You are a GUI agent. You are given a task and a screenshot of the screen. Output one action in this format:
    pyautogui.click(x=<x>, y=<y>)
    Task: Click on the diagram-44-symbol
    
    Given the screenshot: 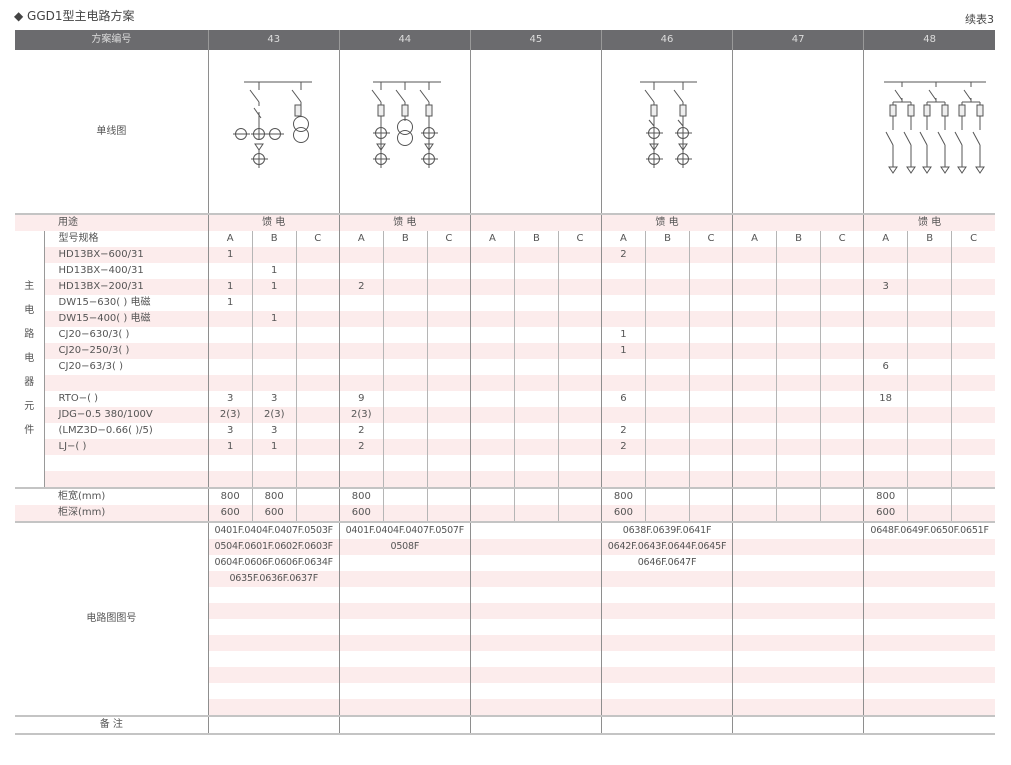 What is the action you would take?
    pyautogui.click(x=406, y=124)
    